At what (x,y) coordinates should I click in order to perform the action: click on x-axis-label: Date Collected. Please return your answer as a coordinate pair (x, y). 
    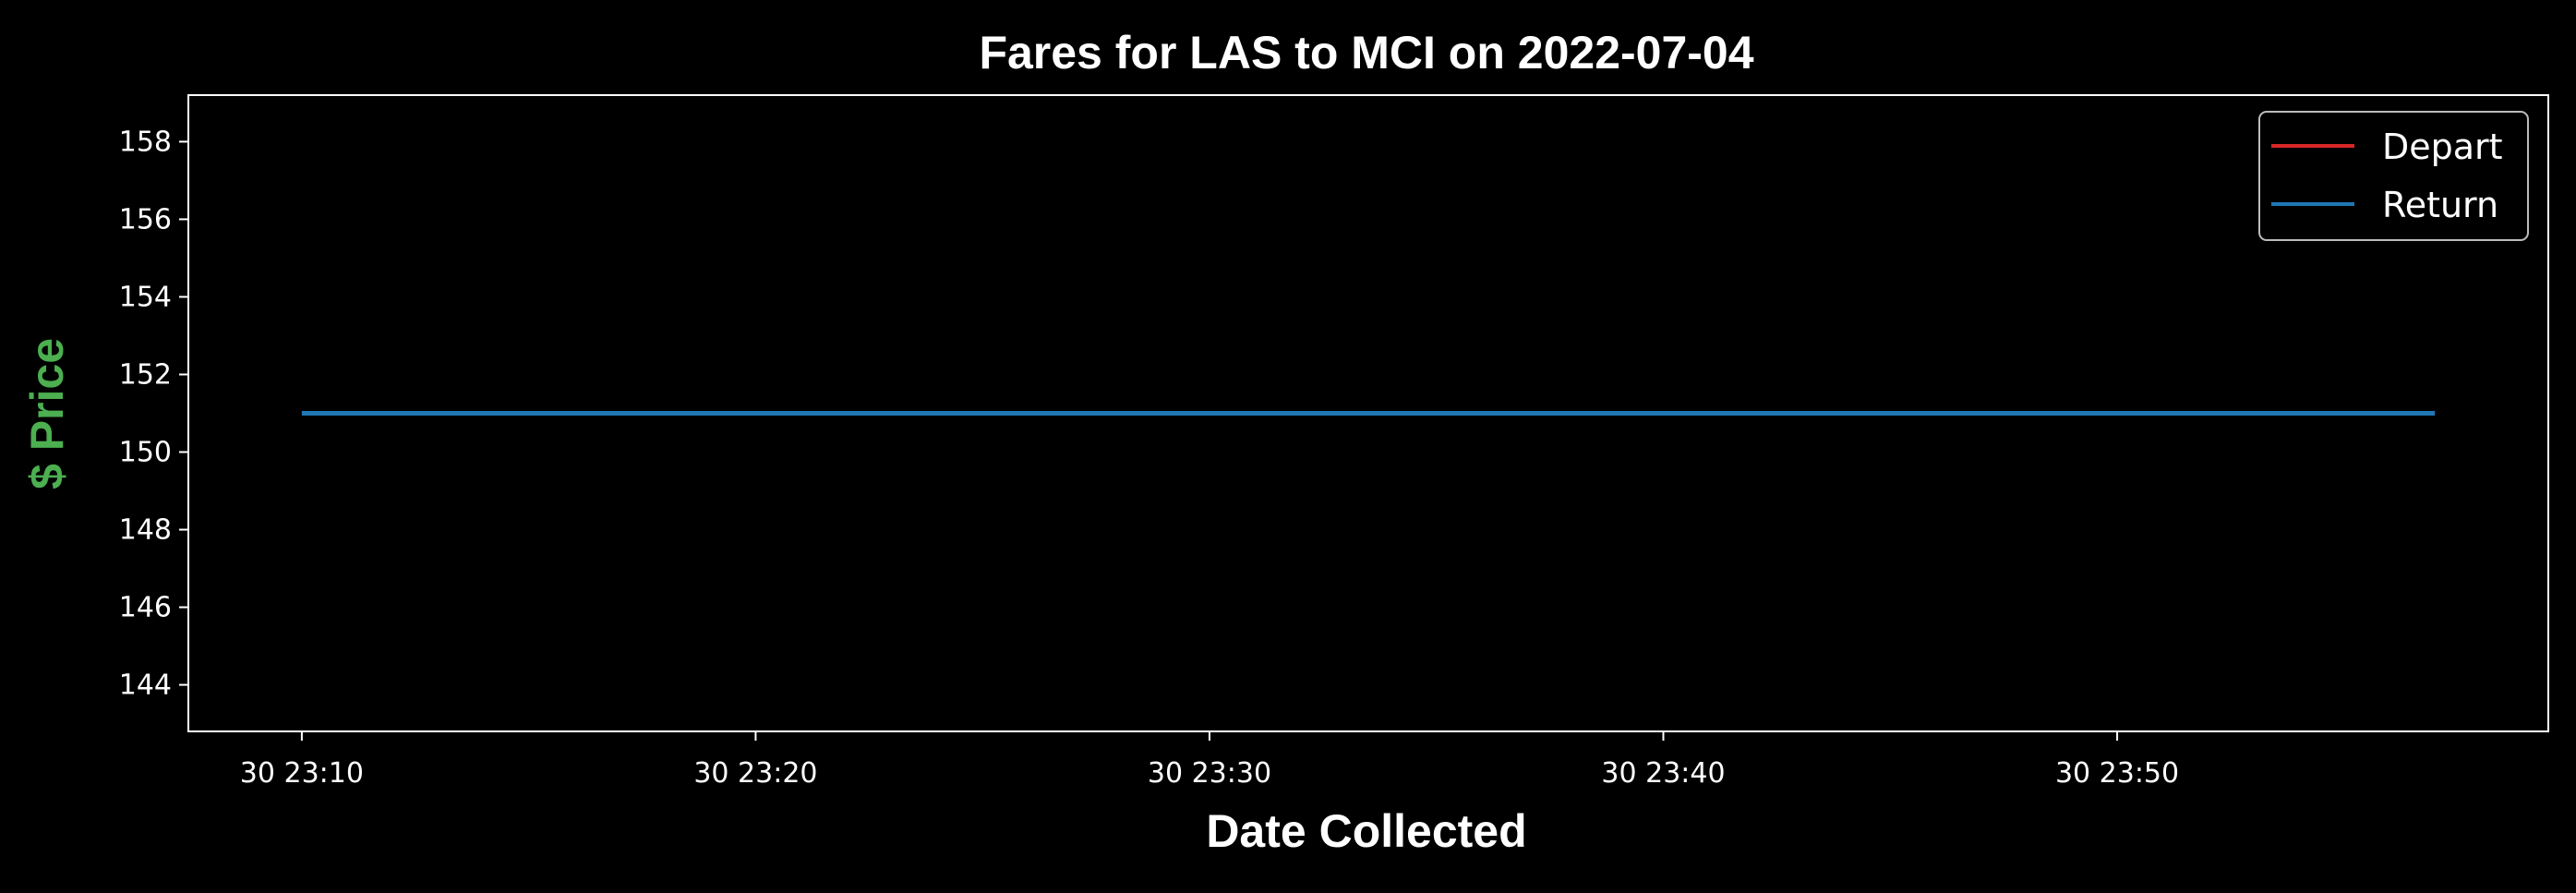
    Looking at the image, I should click on (1366, 831).